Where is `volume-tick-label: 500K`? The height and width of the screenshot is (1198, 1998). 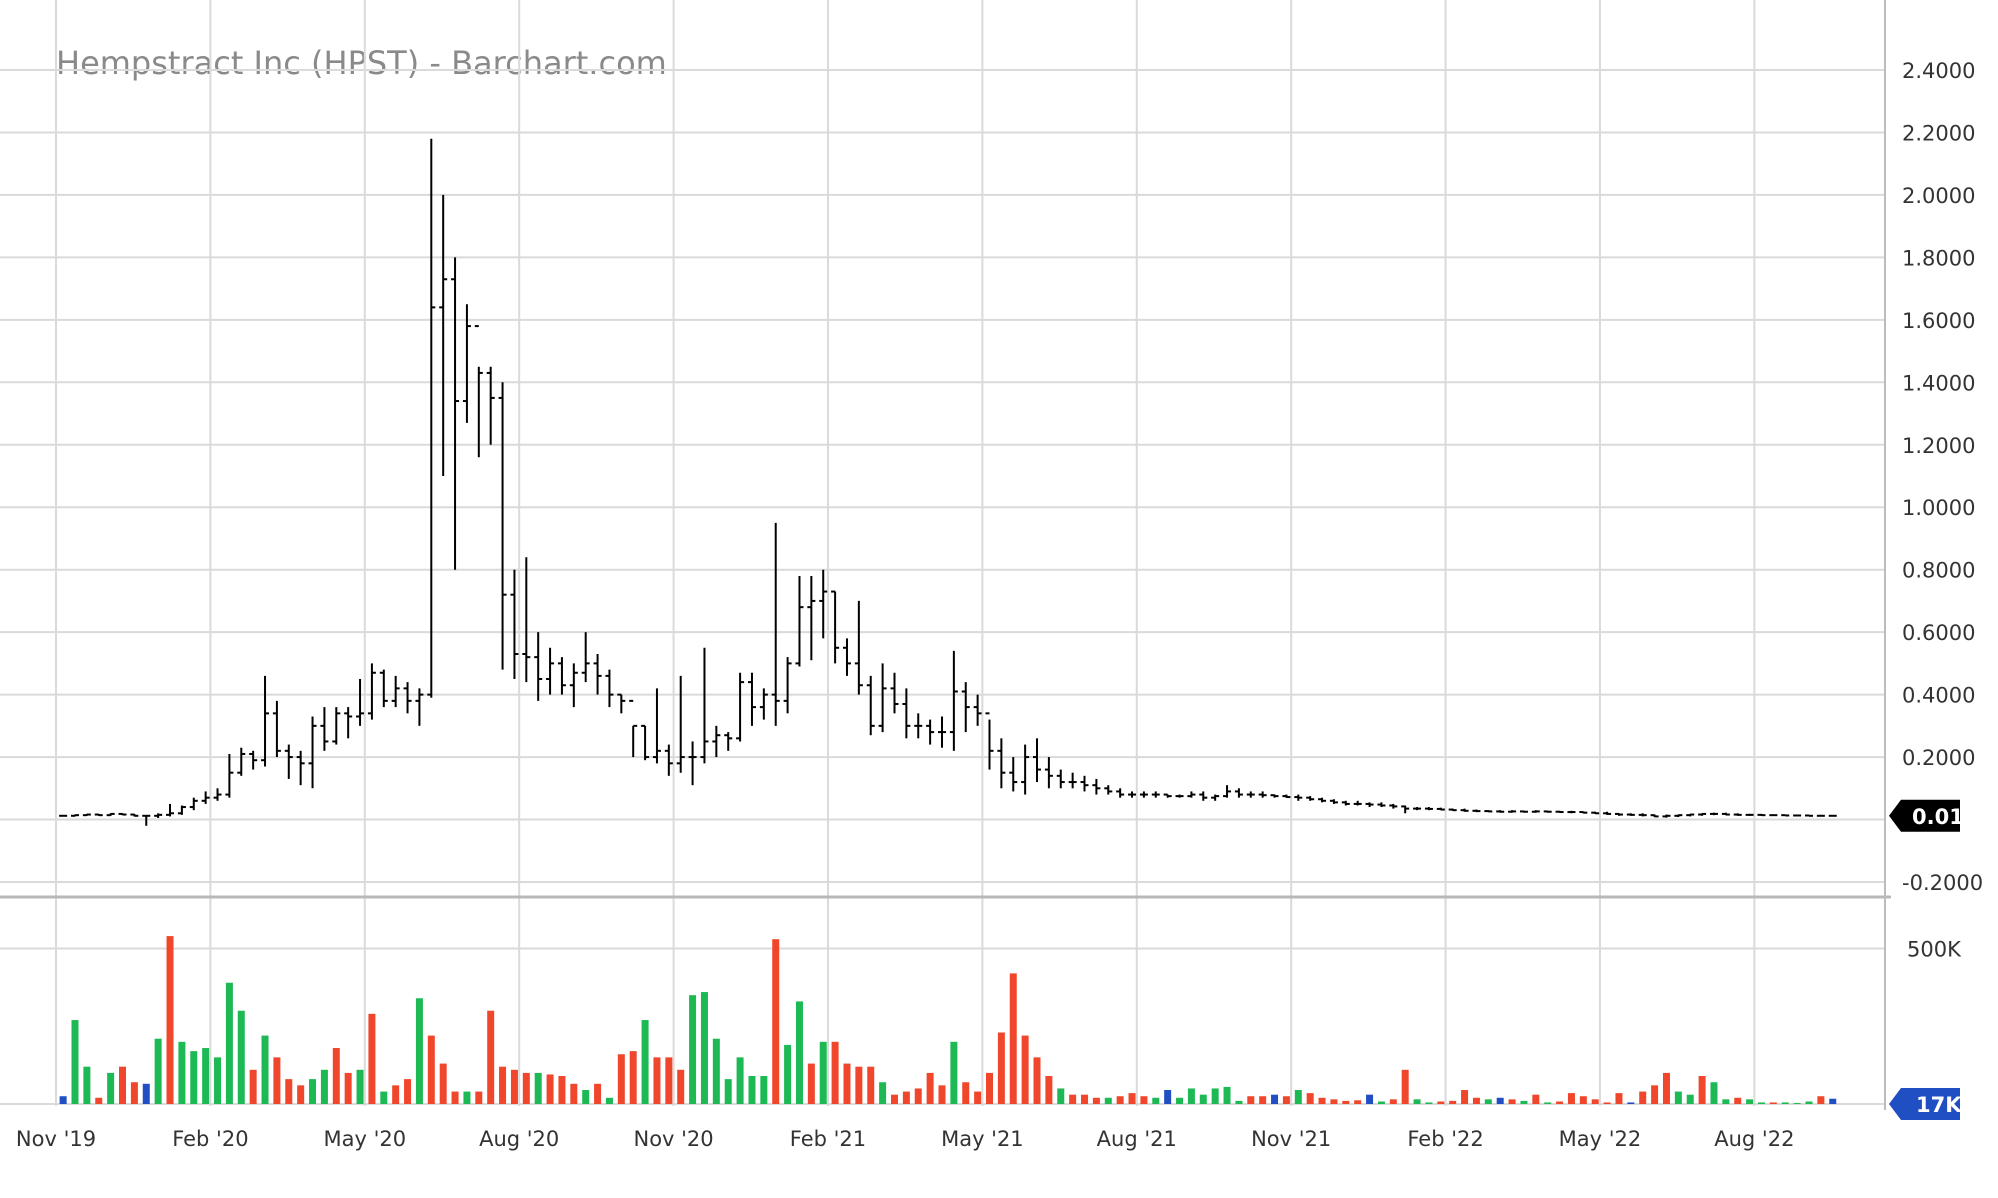
volume-tick-label: 500K is located at coordinates (1934, 950).